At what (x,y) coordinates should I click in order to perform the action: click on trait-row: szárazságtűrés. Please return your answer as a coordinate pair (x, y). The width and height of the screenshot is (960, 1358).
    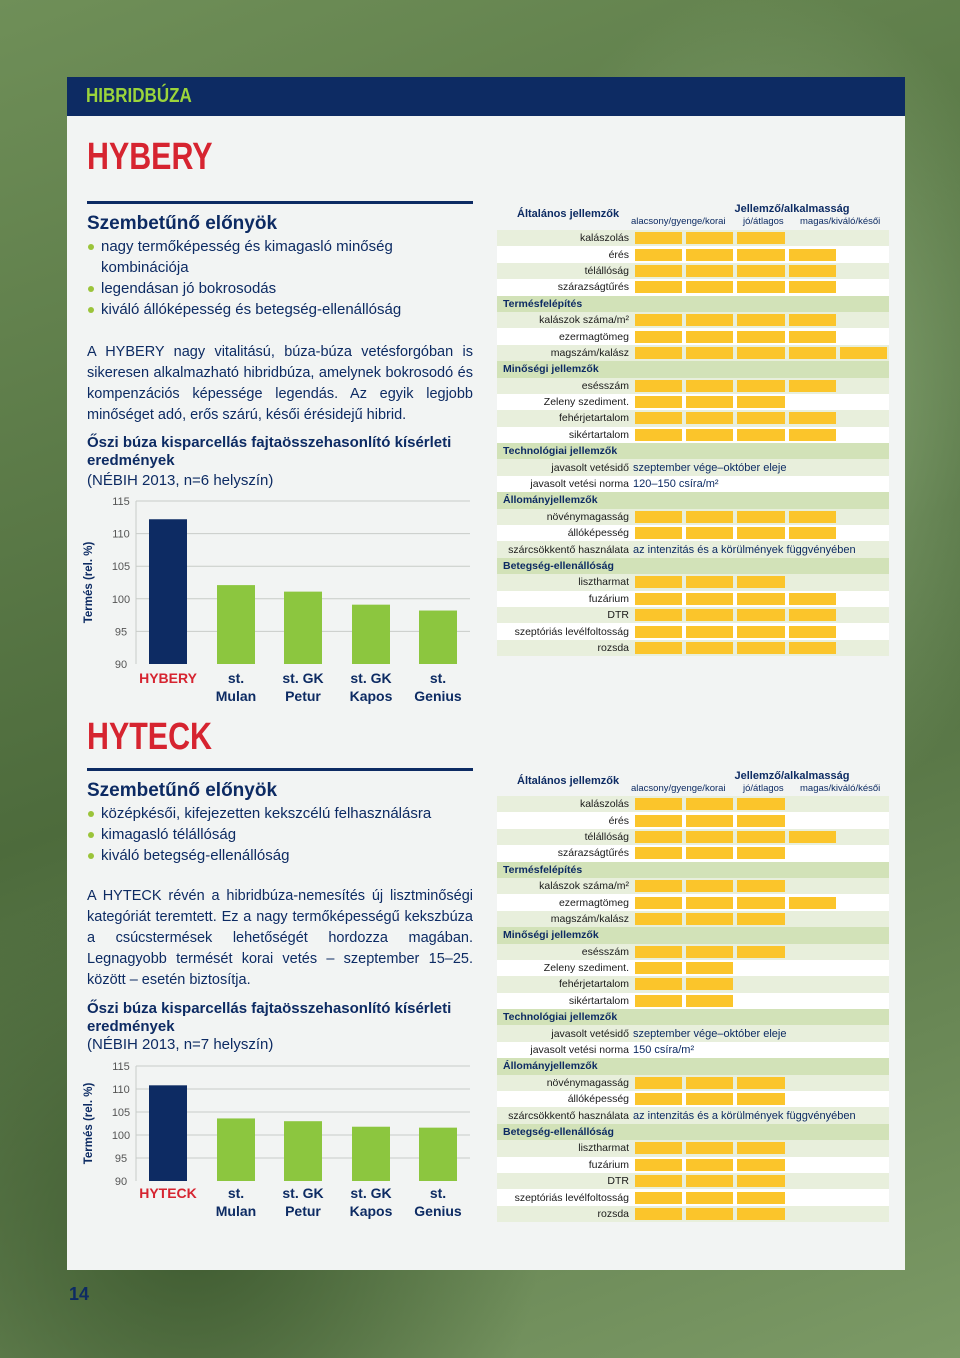
    Looking at the image, I should click on (693, 287).